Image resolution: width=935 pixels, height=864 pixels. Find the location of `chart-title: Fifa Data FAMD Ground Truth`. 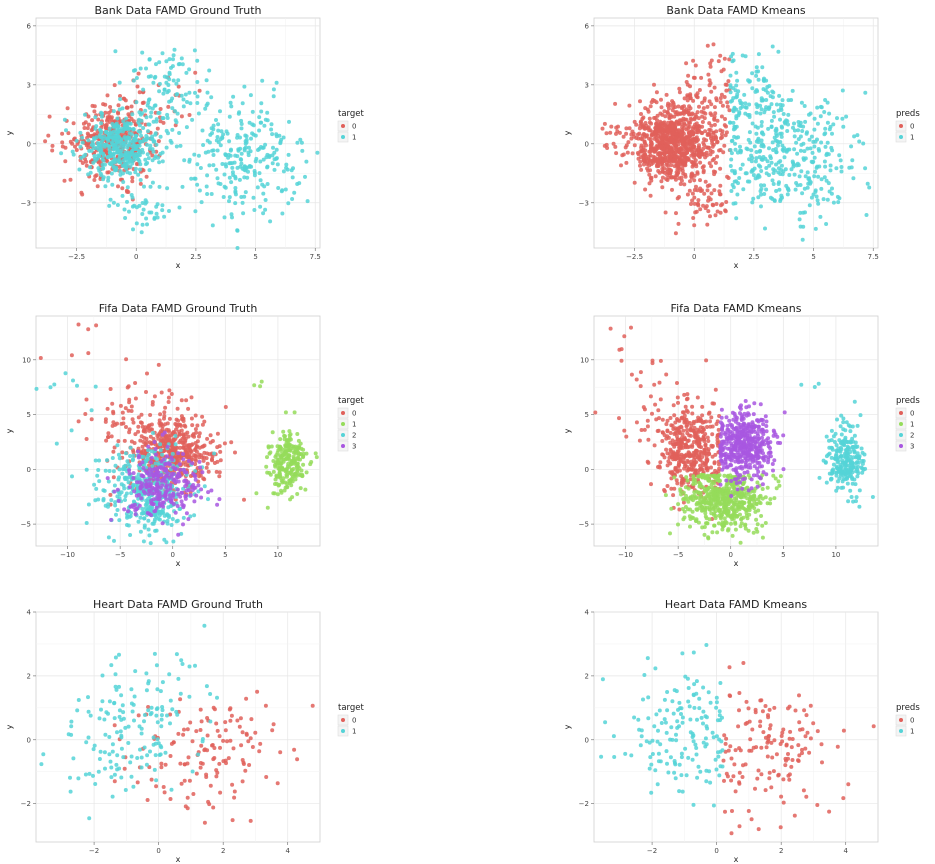

chart-title: Fifa Data FAMD Ground Truth is located at coordinates (178, 308).